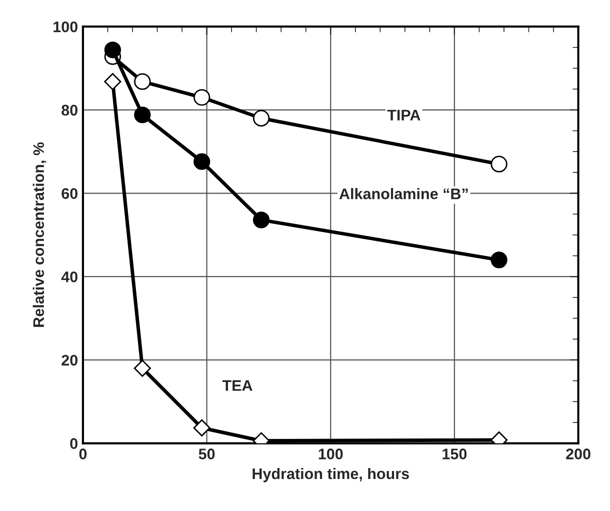 This screenshot has height=511, width=610. What do you see at coordinates (39, 234) in the screenshot?
I see `y-axis-title: Relative concentration, %` at bounding box center [39, 234].